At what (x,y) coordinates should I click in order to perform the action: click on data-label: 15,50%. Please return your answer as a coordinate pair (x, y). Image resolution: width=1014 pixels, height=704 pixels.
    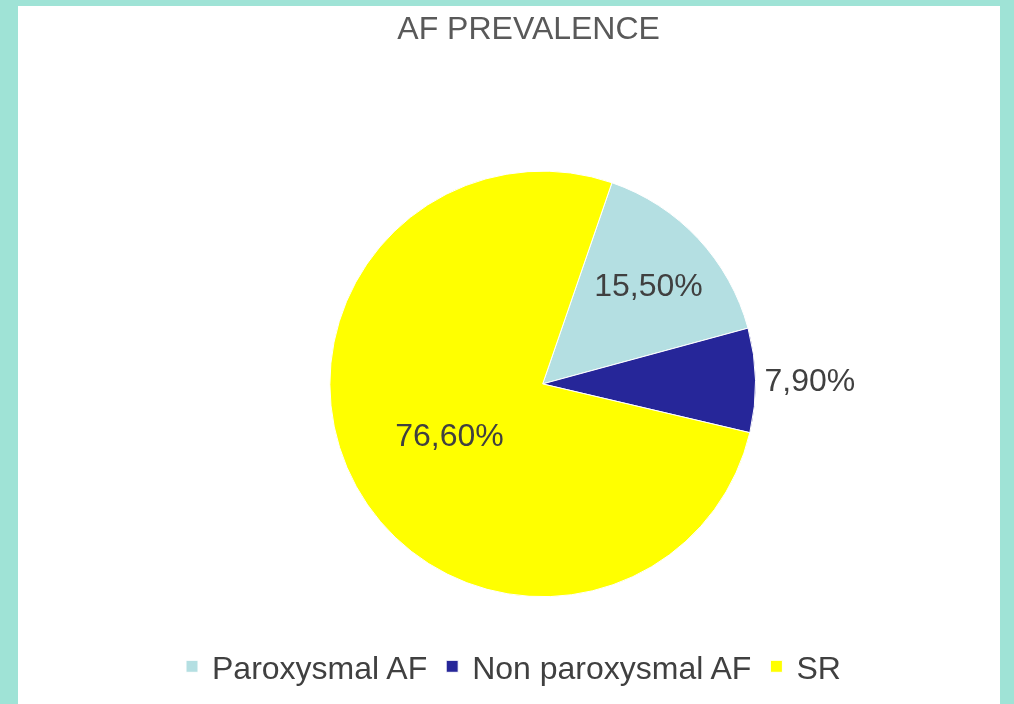
    Looking at the image, I should click on (648, 284).